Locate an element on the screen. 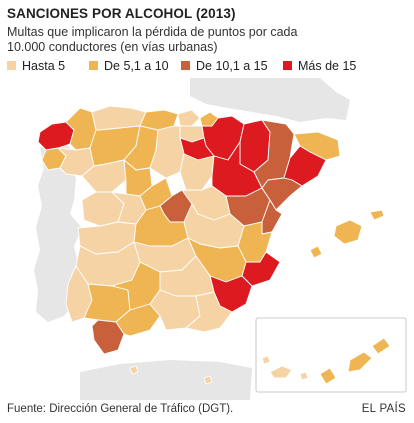 Image resolution: width=414 pixels, height=423 pixels. province-a-coruna is located at coordinates (56, 136).